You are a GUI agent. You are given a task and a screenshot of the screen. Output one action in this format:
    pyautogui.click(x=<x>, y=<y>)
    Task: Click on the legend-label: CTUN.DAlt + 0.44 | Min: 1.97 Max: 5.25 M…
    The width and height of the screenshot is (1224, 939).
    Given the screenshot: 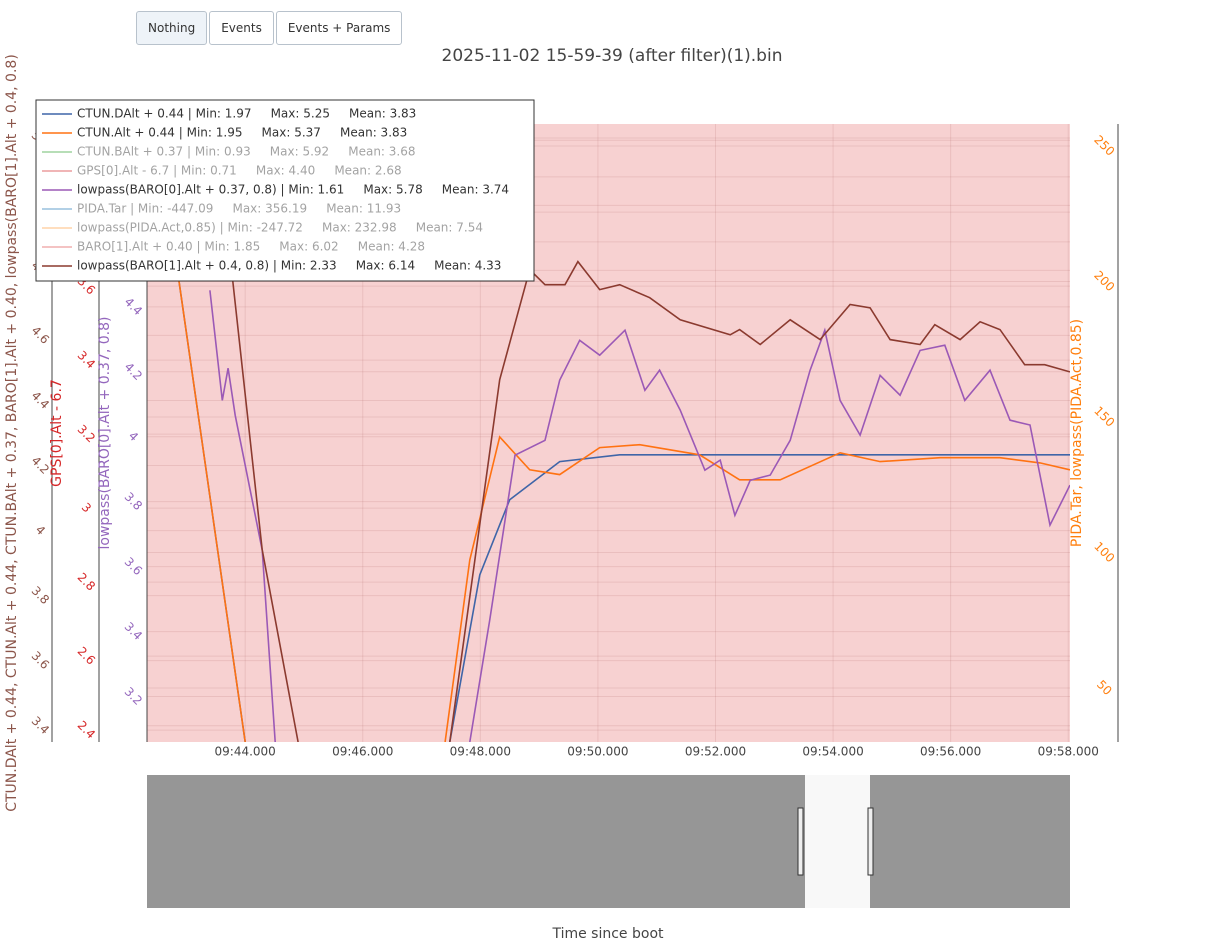 What is the action you would take?
    pyautogui.click(x=246, y=114)
    